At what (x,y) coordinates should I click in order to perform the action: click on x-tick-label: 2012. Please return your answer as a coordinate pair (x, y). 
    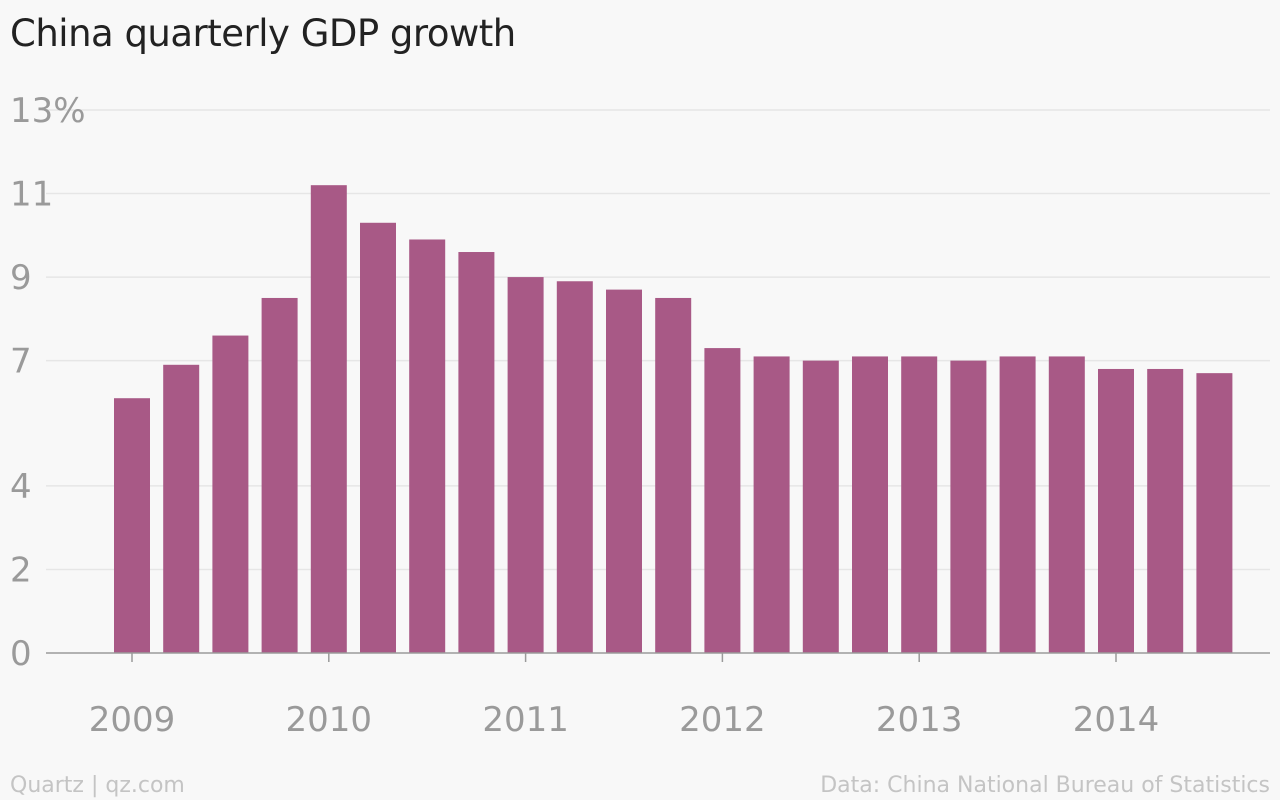
    Looking at the image, I should click on (722, 720).